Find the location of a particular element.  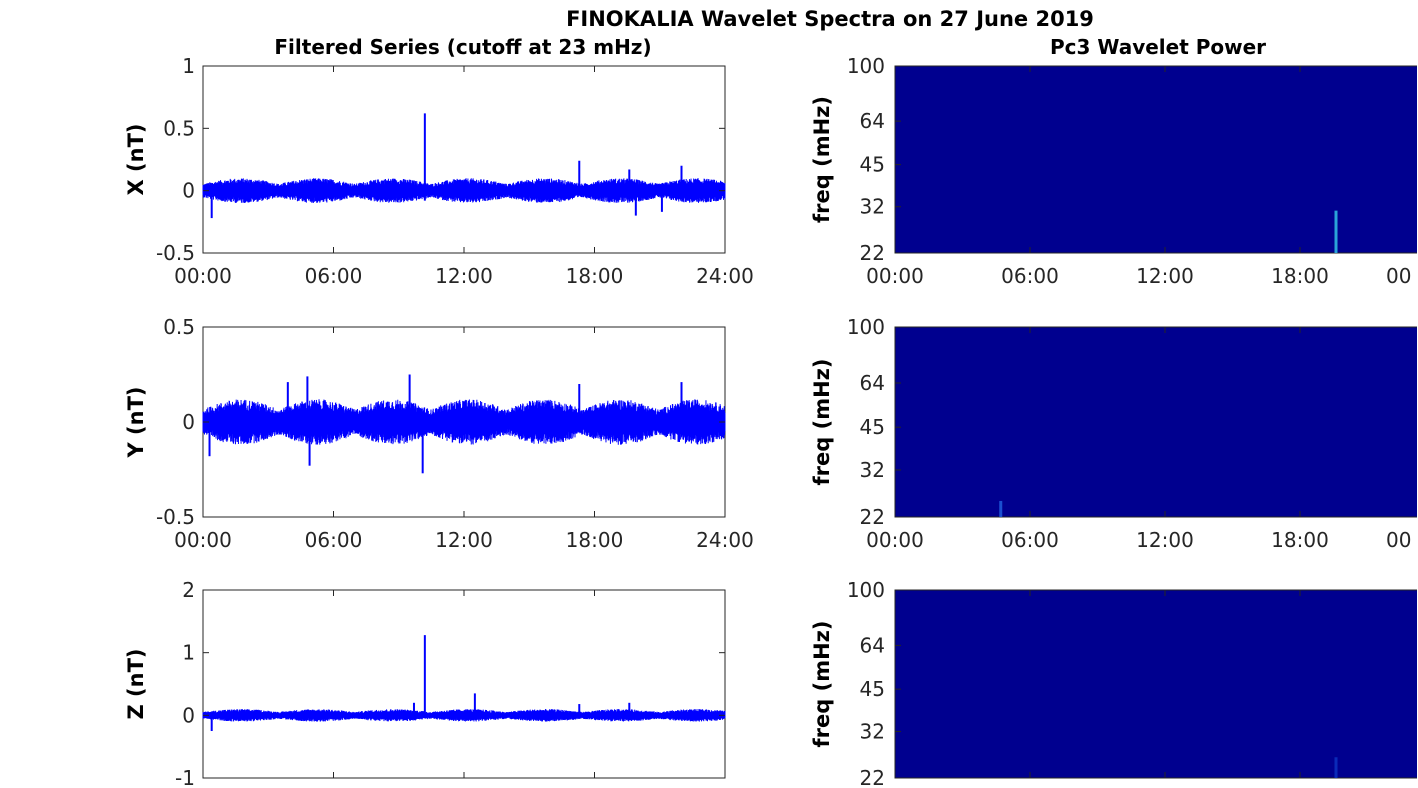

px-ylabel: freq (mHz) is located at coordinates (822, 159).